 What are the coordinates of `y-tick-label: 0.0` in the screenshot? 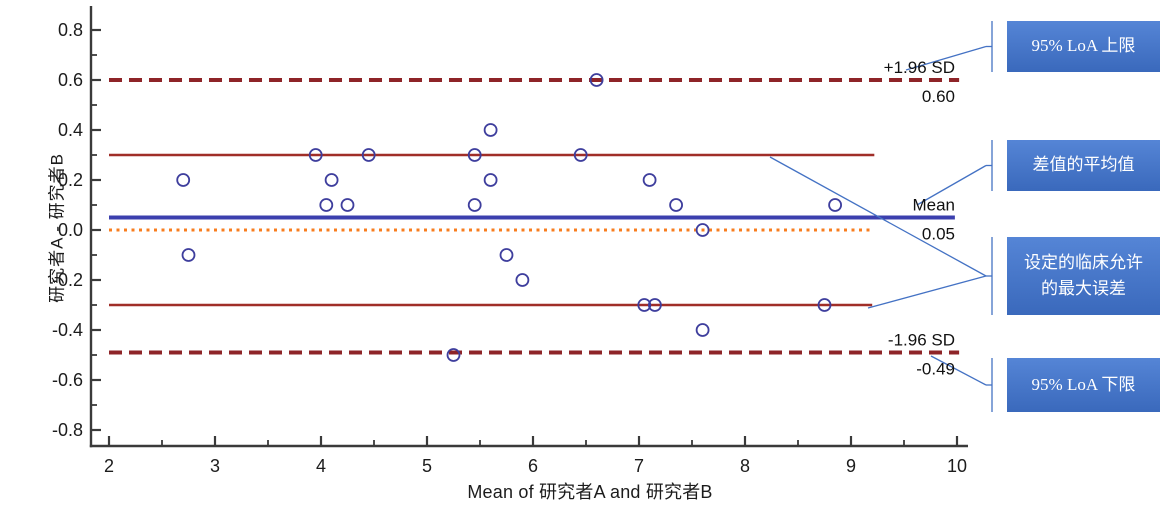 It's located at (70, 230).